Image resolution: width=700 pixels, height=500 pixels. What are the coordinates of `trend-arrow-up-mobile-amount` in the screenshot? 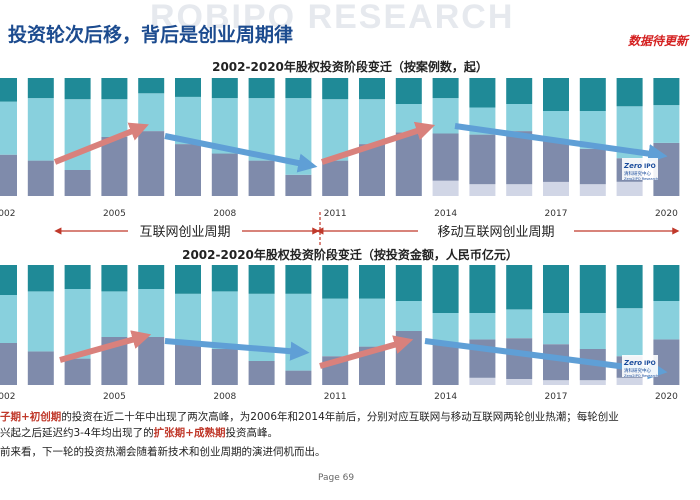 It's located at (366, 352).